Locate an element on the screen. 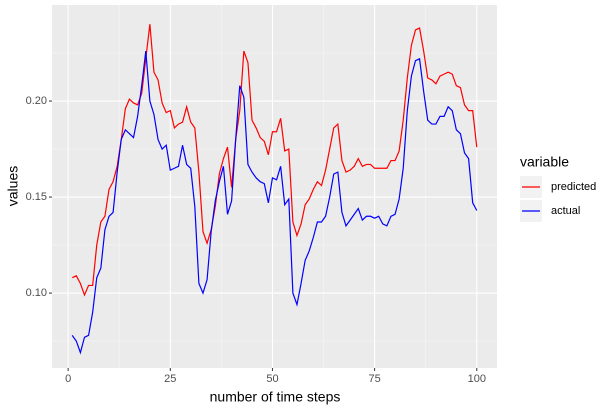  x-tick-label: 75 is located at coordinates (374, 379).